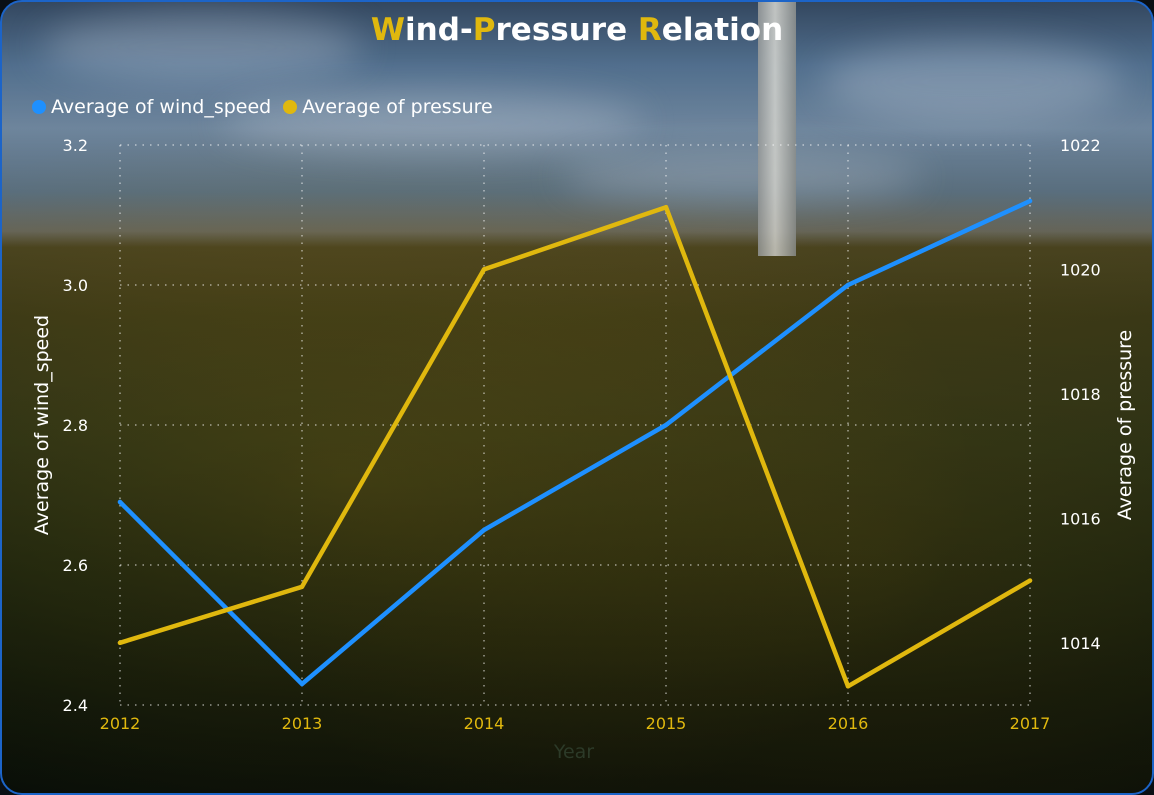 This screenshot has width=1154, height=795. What do you see at coordinates (566, 30) in the screenshot?
I see `title-segment: ressure` at bounding box center [566, 30].